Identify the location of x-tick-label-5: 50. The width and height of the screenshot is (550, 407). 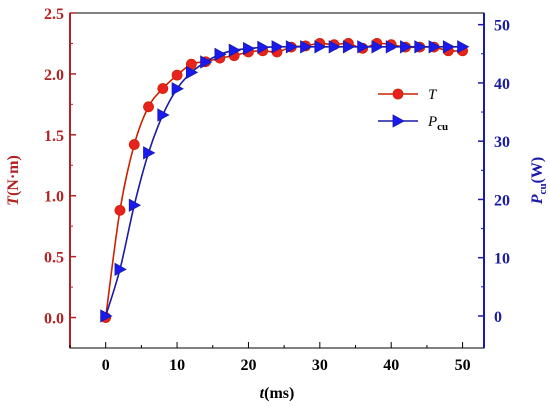
(463, 365).